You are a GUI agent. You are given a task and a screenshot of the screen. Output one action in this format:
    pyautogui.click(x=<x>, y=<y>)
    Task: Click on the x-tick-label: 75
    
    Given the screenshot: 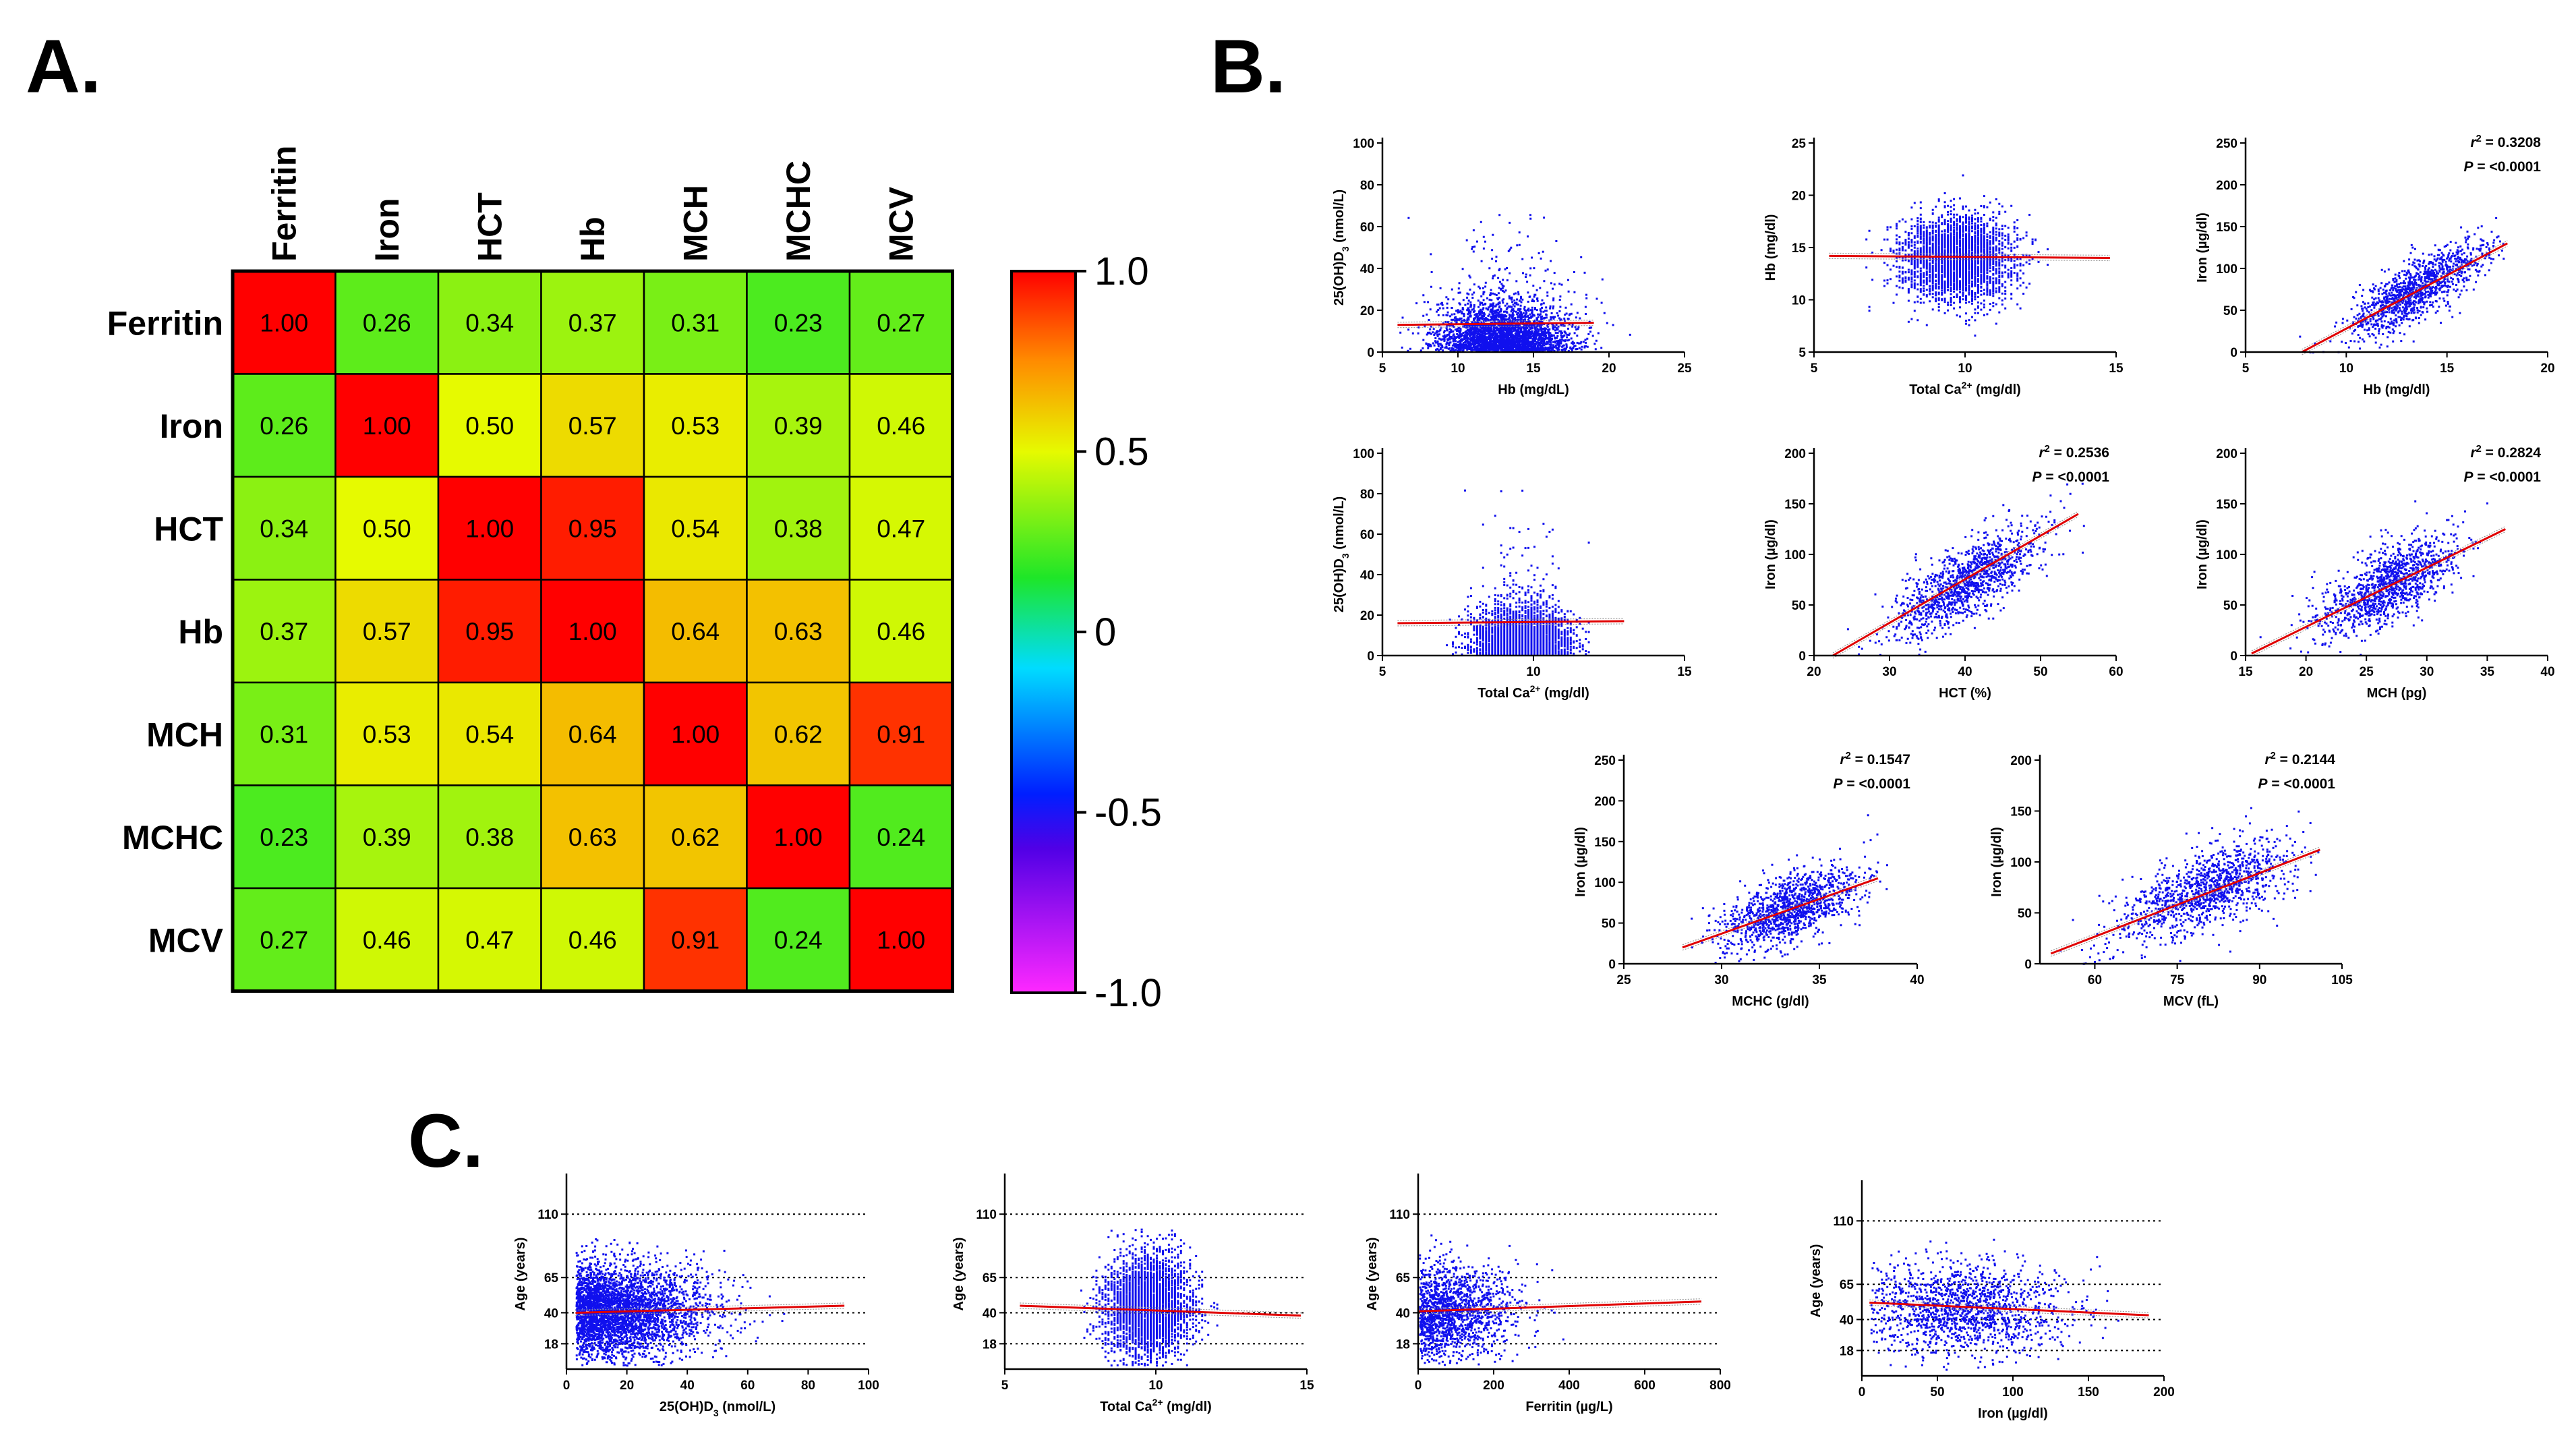 What is the action you would take?
    pyautogui.click(x=2177, y=980)
    